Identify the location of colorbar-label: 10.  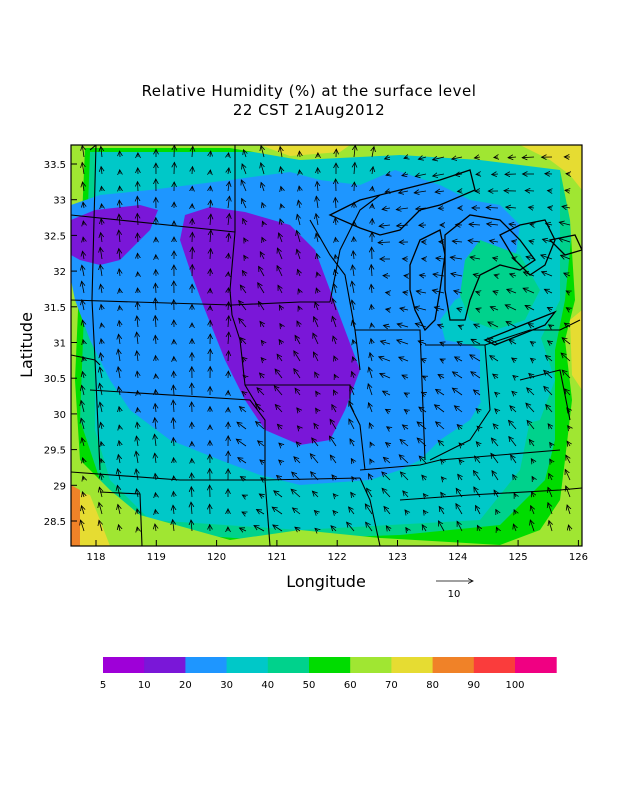
(144, 685).